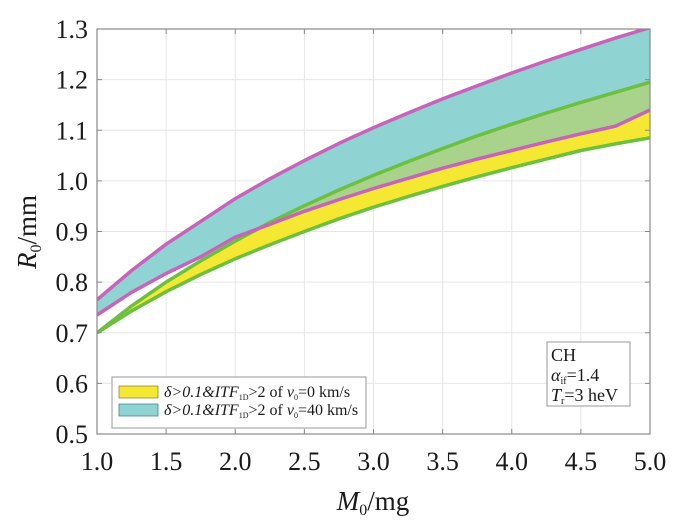 This screenshot has height=530, width=693. I want to click on x-tick-labels: 1.0 1.5 2.0 2.5 3.0 3.5 4.0 4.5 5.0, so click(374, 461).